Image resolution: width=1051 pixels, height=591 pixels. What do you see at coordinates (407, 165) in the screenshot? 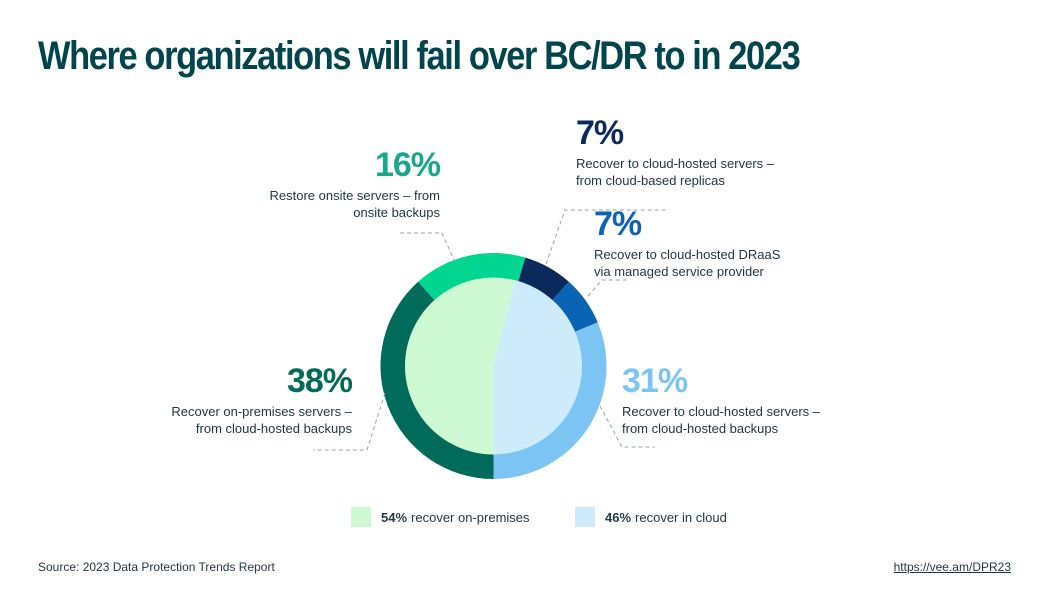
I see `label-pct: 16%` at bounding box center [407, 165].